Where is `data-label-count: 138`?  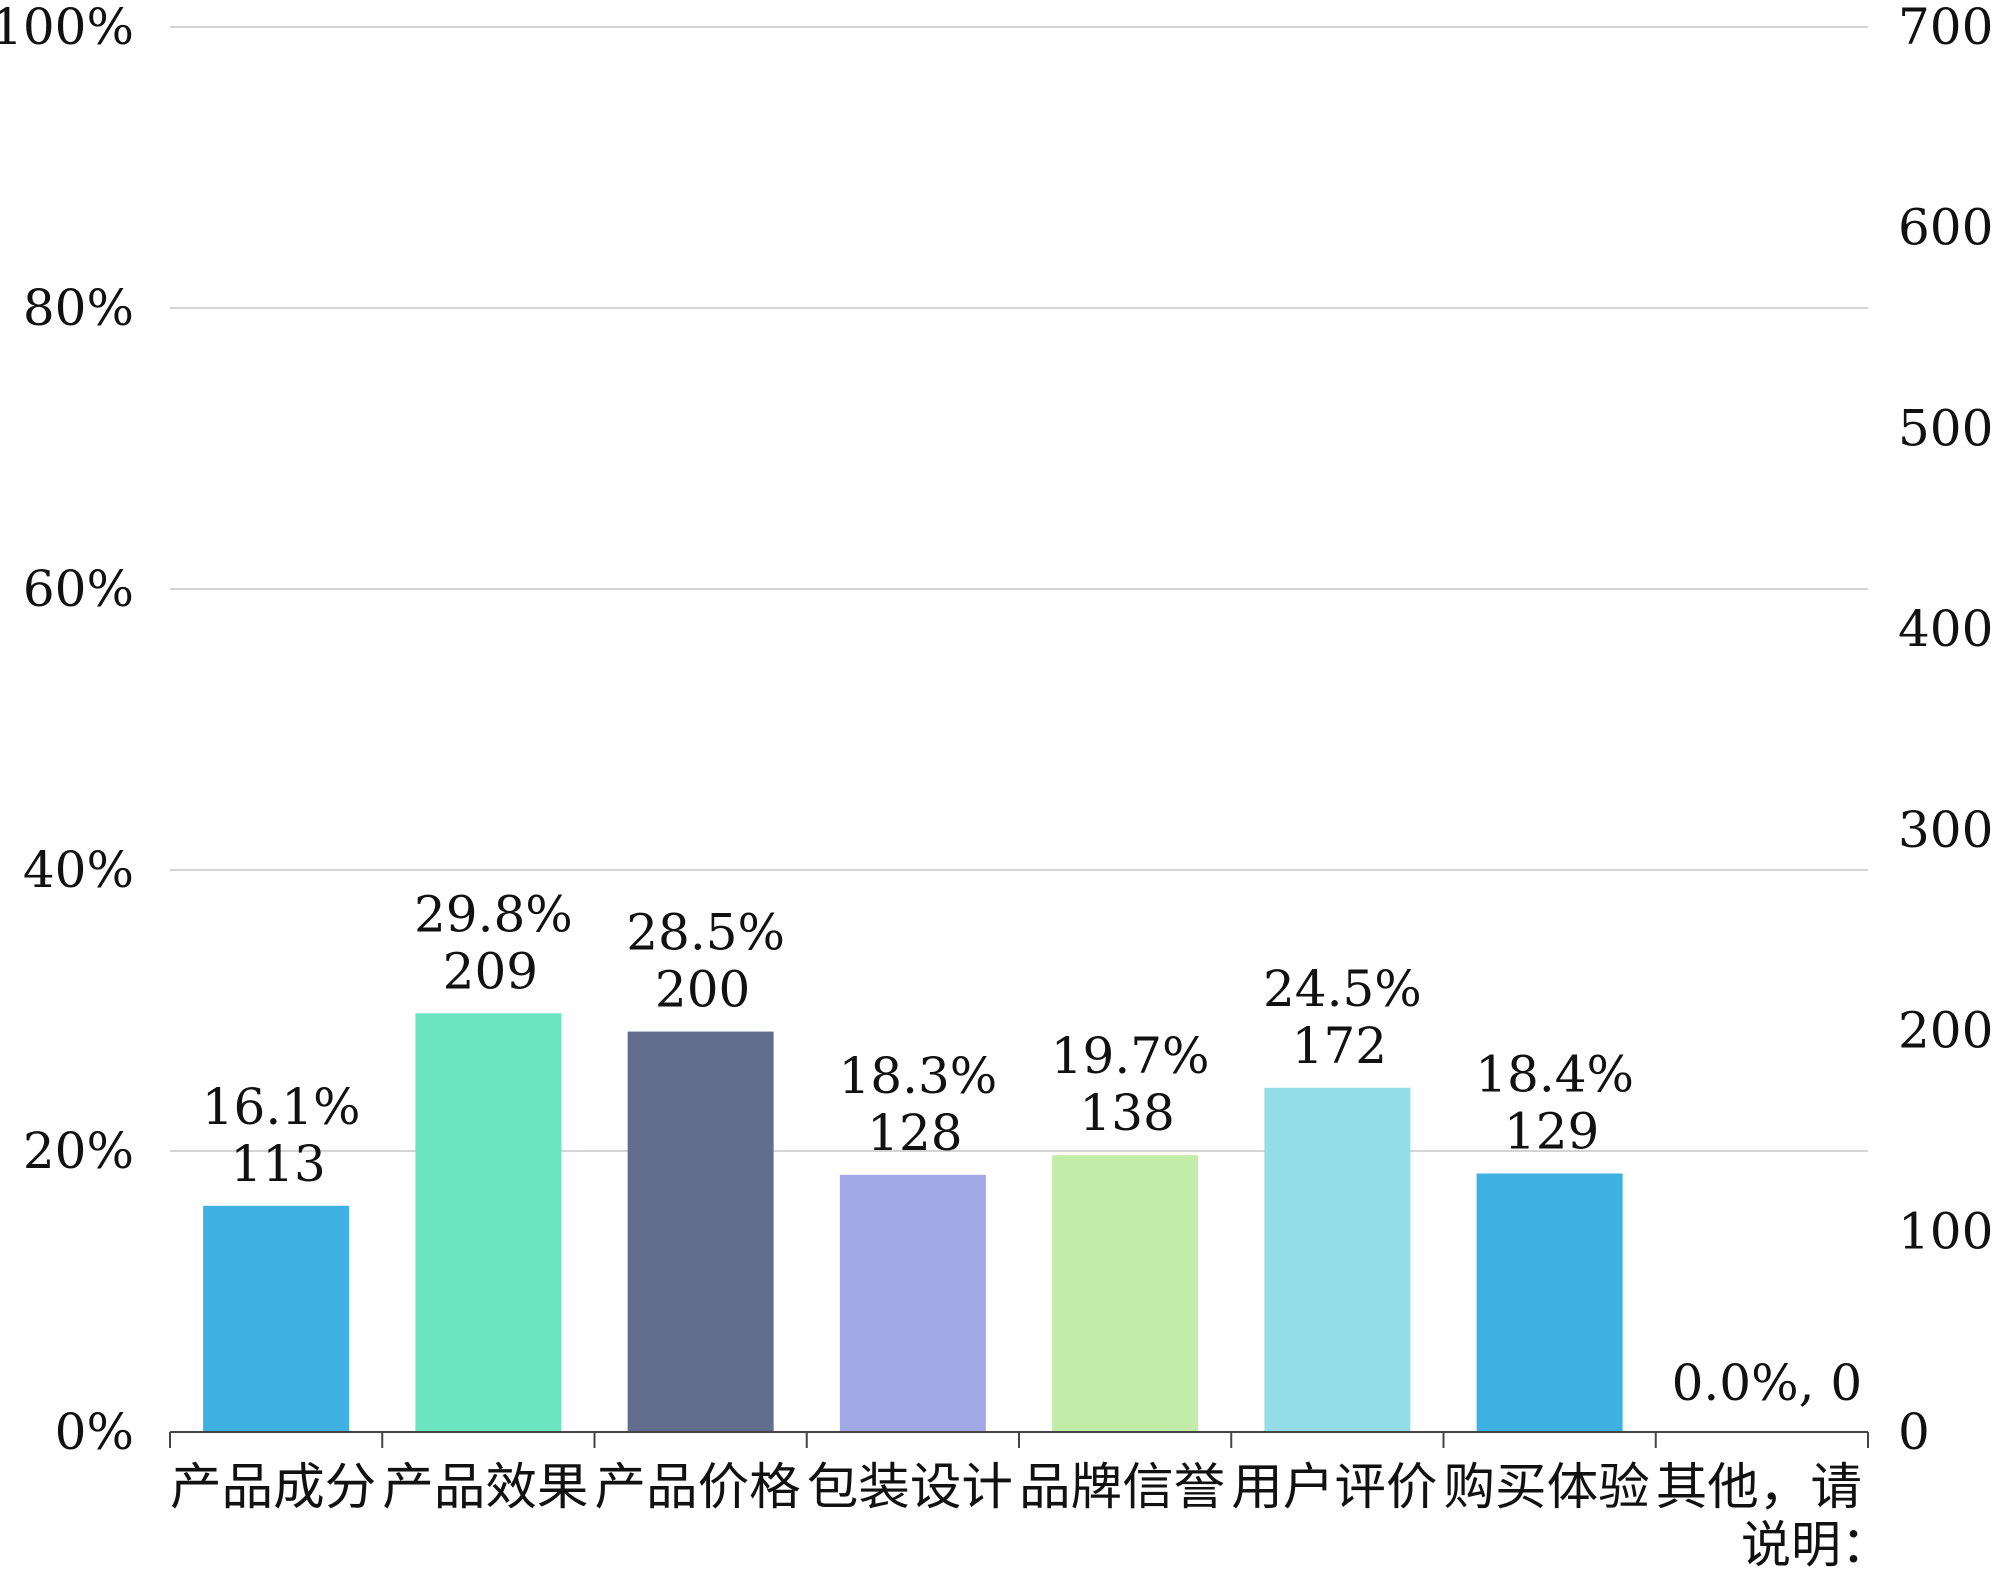
data-label-count: 138 is located at coordinates (1126, 1113).